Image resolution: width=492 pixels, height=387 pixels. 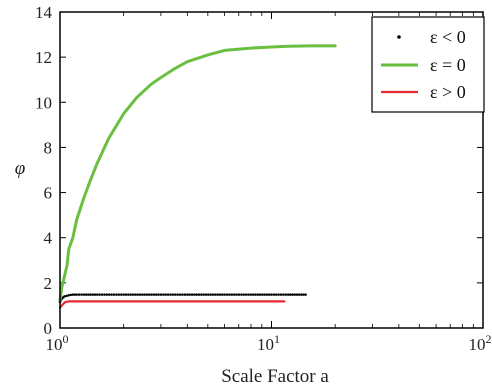 What do you see at coordinates (275, 376) in the screenshot?
I see `x-axis-title: Scale Factor a` at bounding box center [275, 376].